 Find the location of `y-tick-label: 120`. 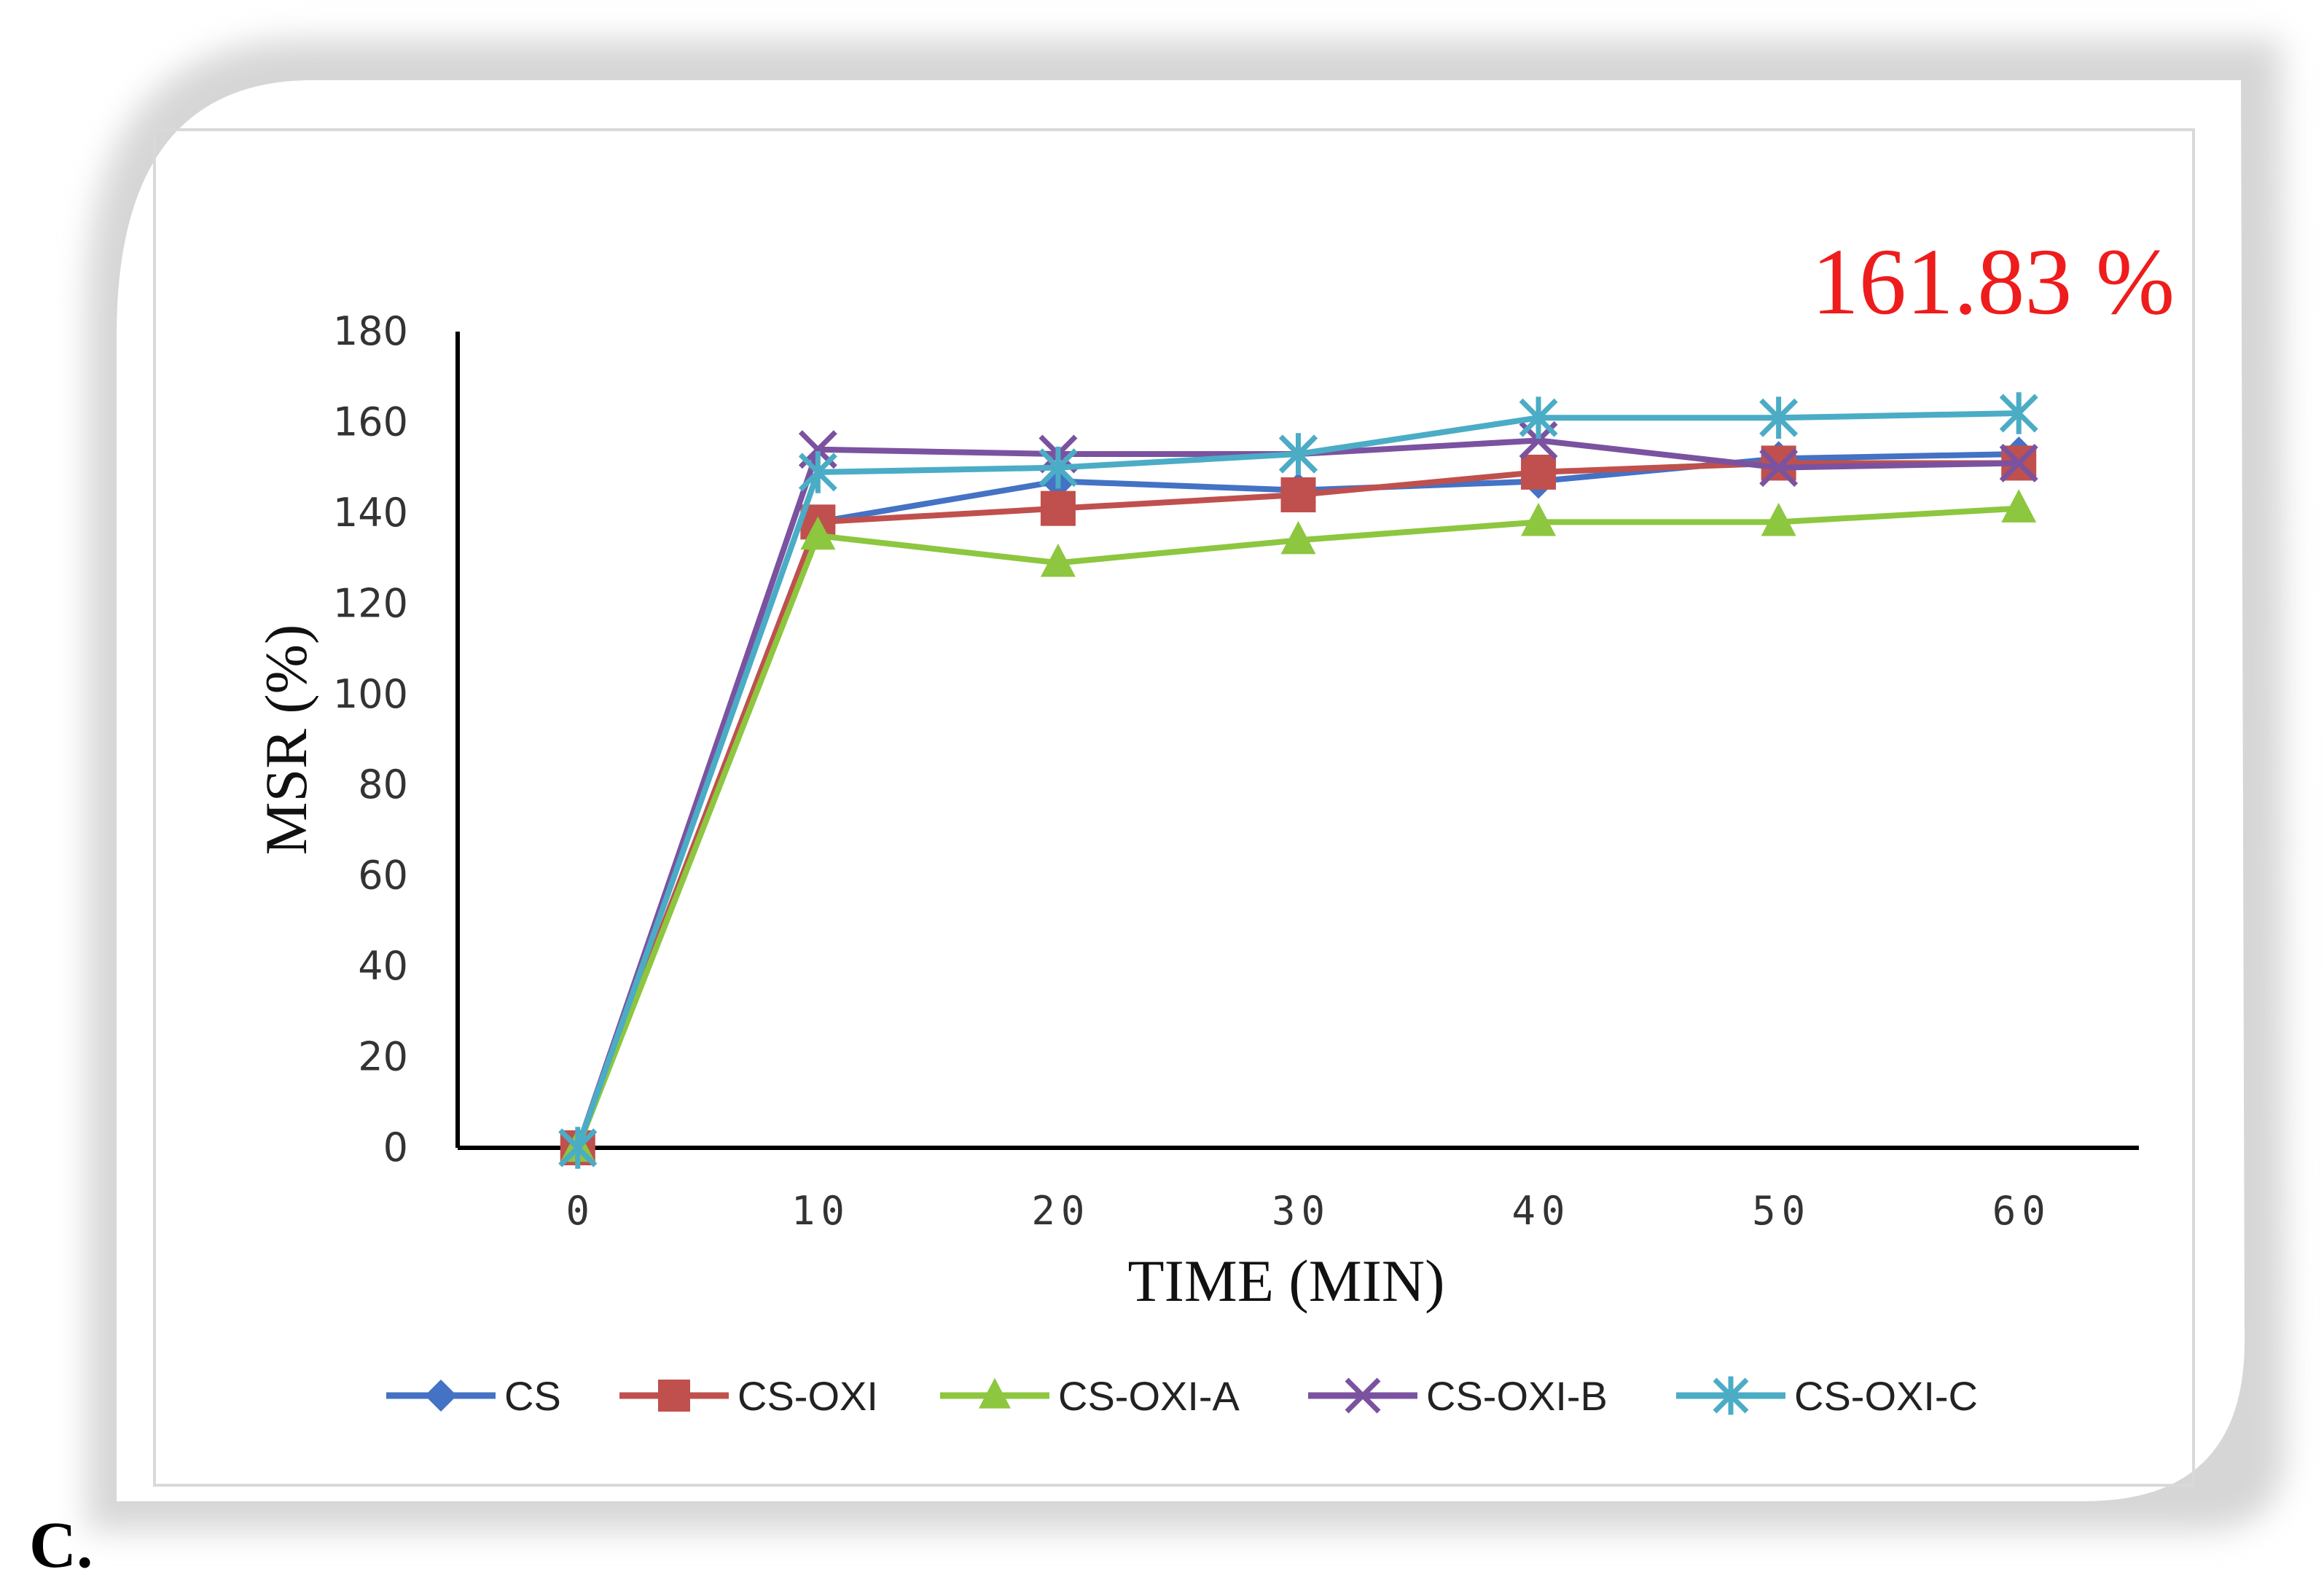

y-tick-label: 120 is located at coordinates (370, 603).